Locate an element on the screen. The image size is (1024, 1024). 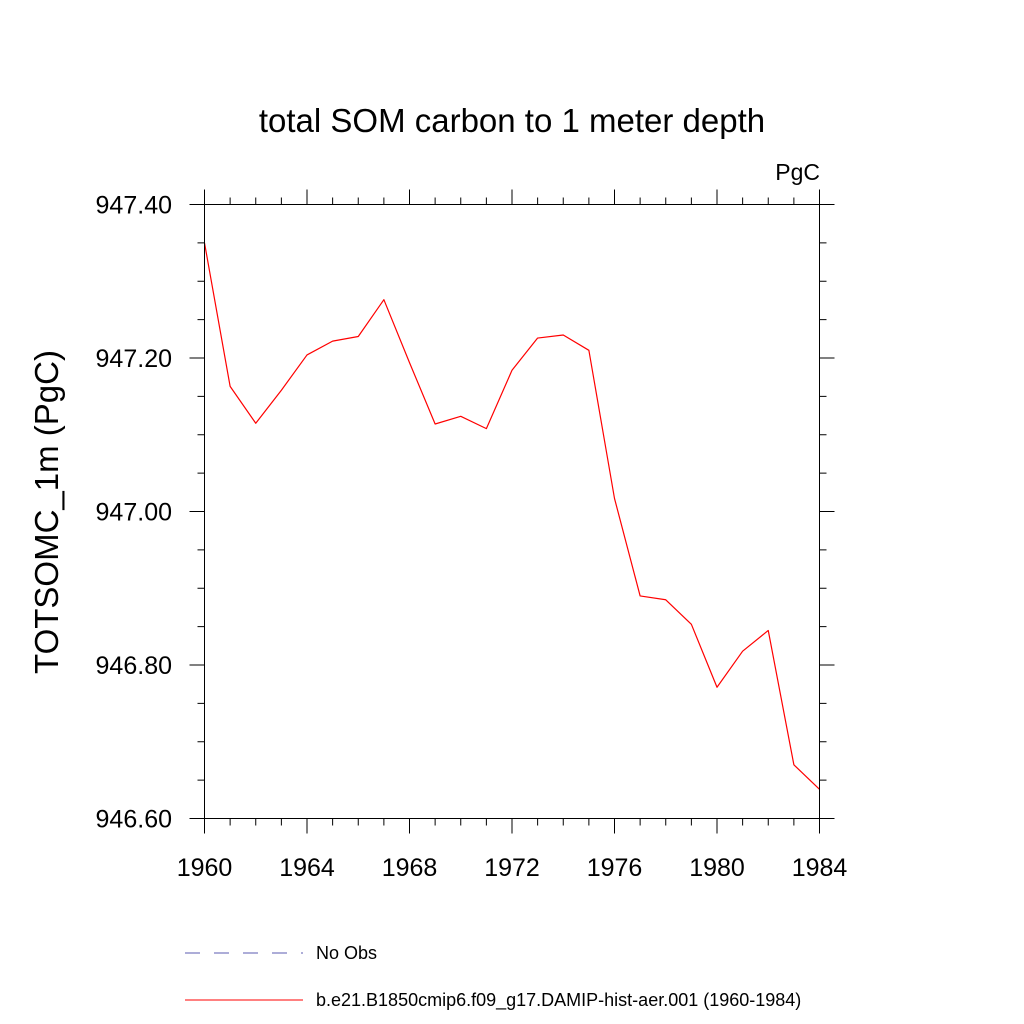
x-tick-label: 1980 is located at coordinates (717, 868).